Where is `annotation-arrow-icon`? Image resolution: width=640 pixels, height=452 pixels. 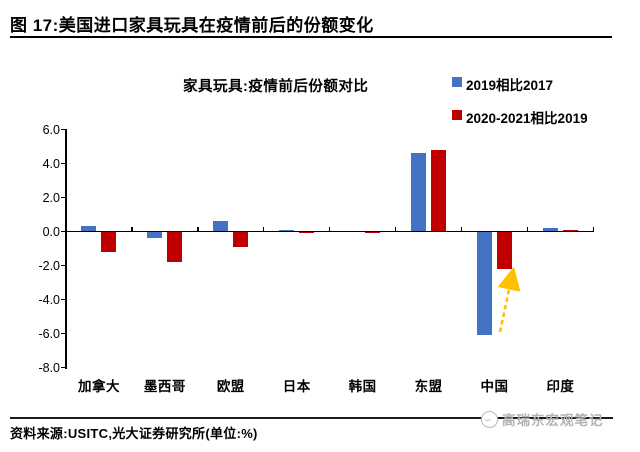
annotation-arrow-icon is located at coordinates (509, 299).